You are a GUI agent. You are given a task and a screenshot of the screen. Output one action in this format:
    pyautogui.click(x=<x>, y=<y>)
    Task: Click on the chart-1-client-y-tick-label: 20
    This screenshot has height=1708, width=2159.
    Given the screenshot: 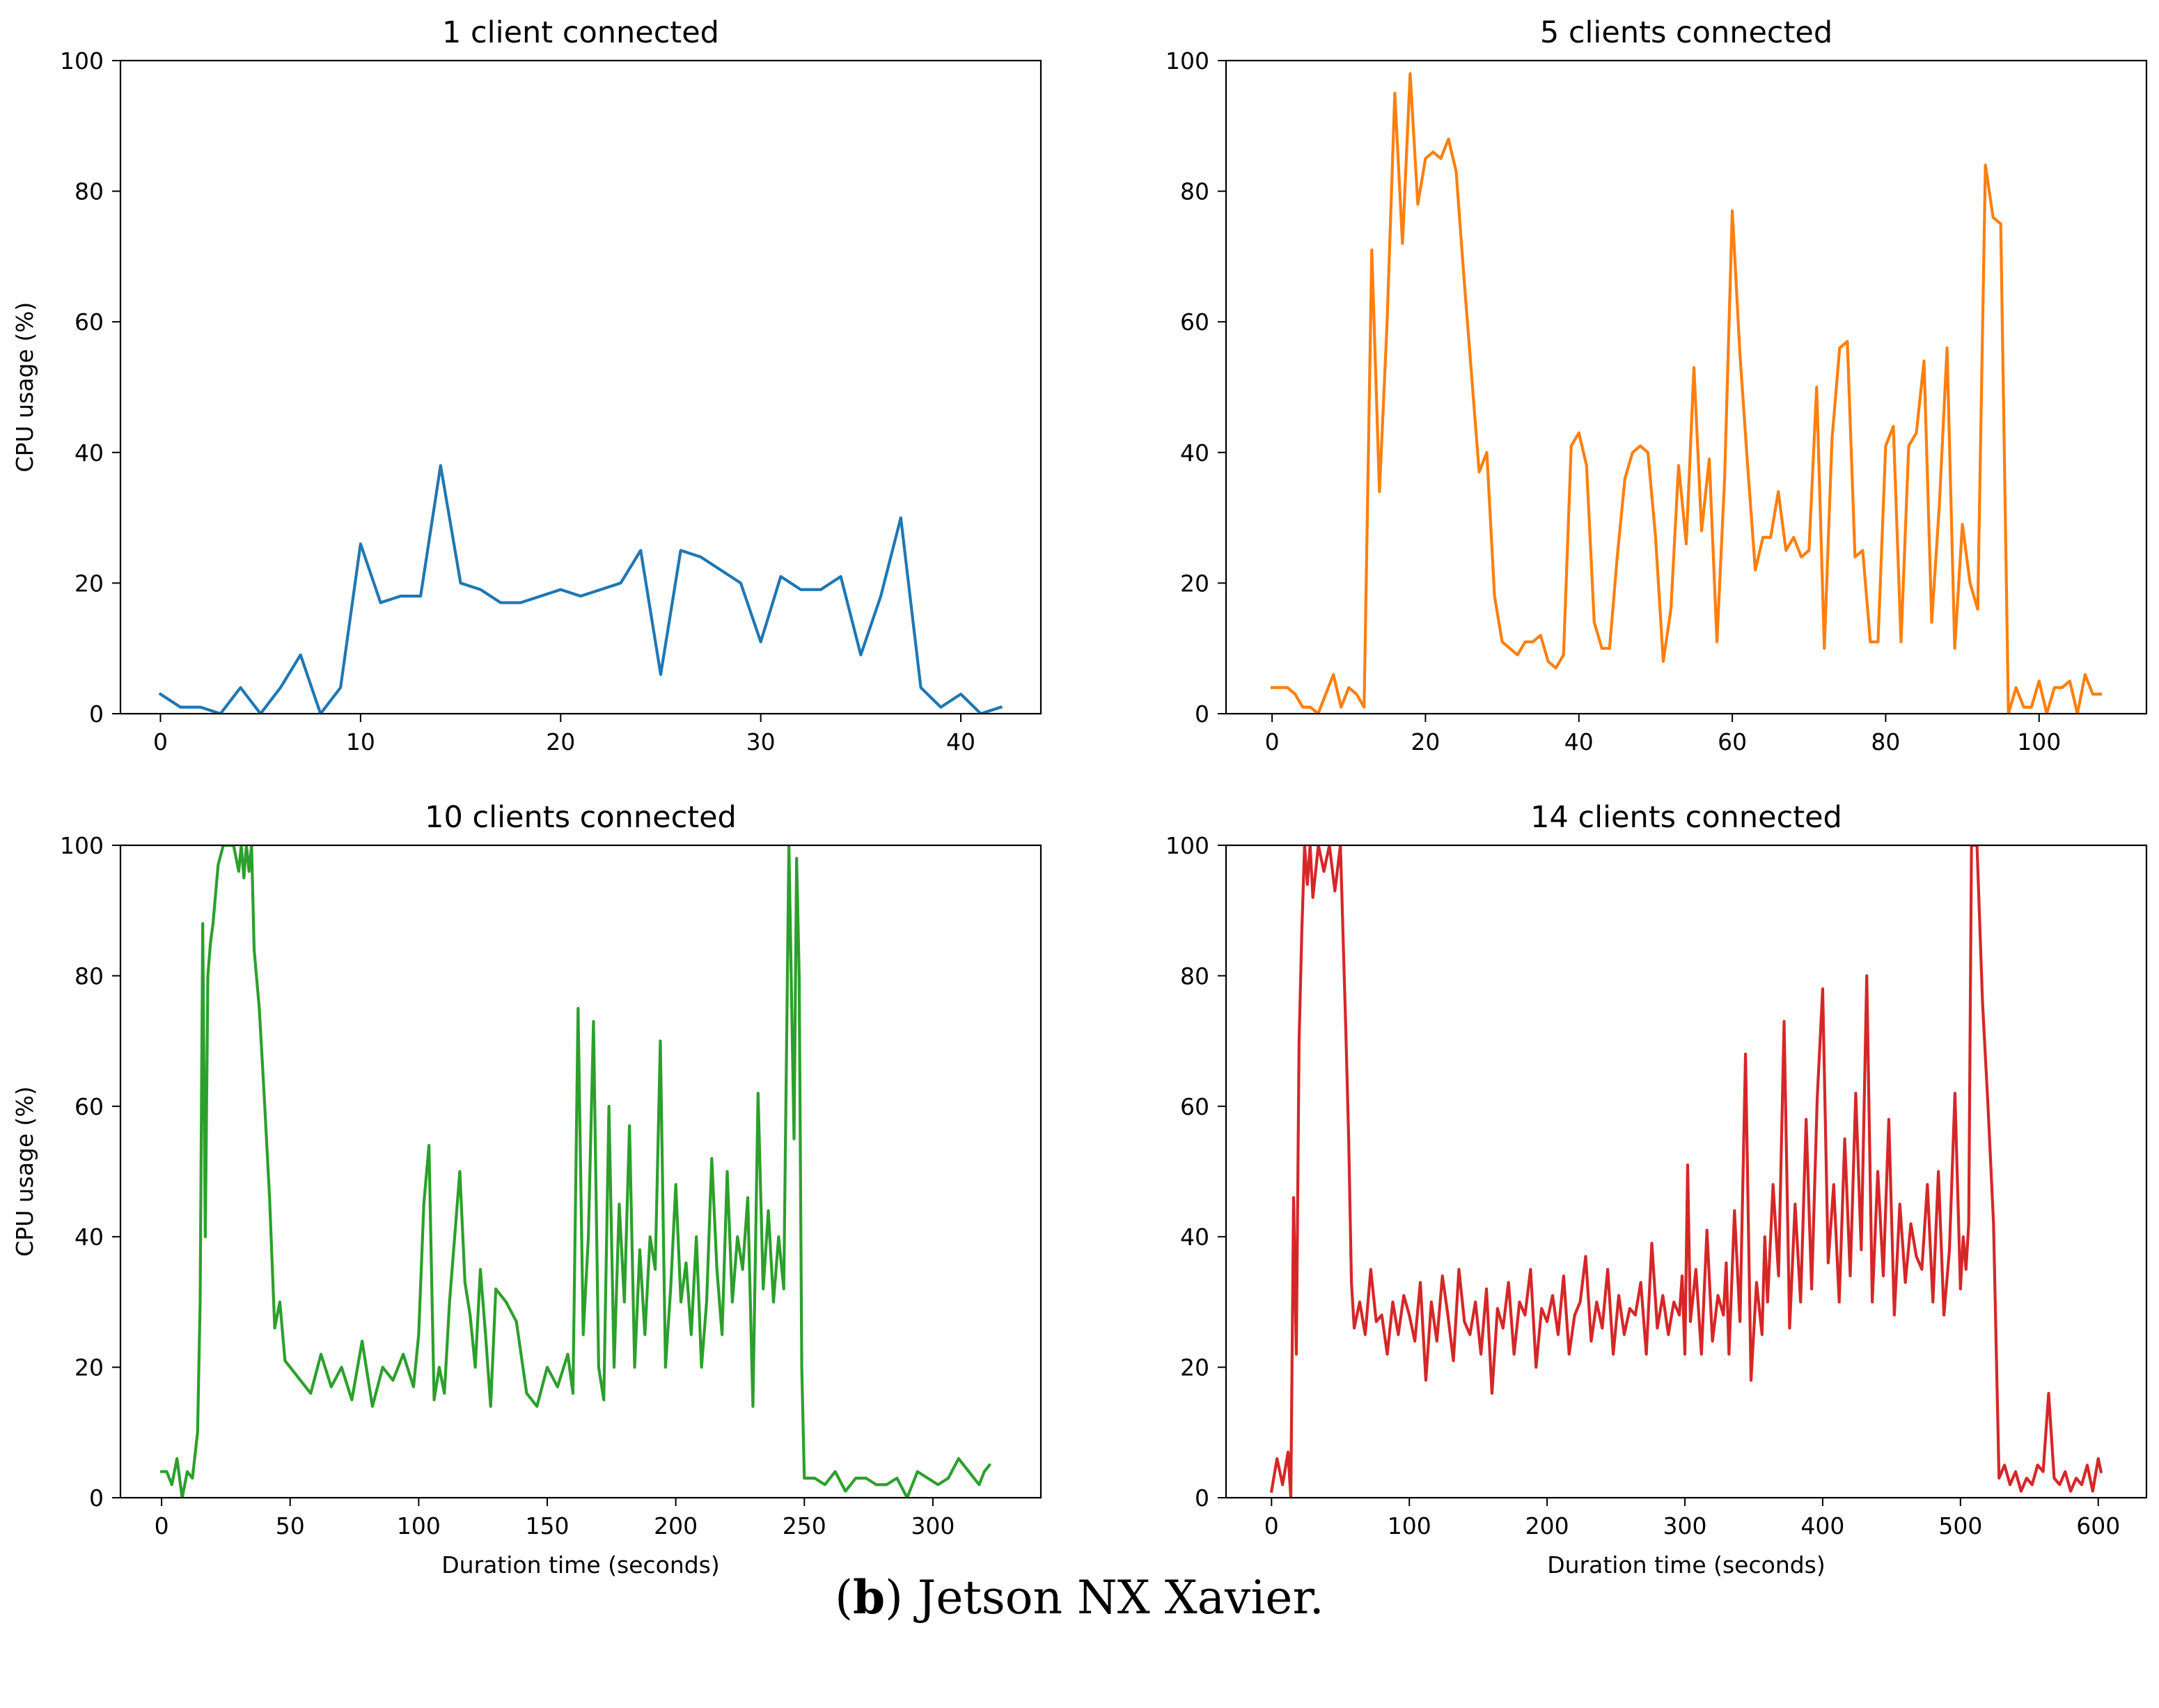 What is the action you would take?
    pyautogui.click(x=89, y=583)
    